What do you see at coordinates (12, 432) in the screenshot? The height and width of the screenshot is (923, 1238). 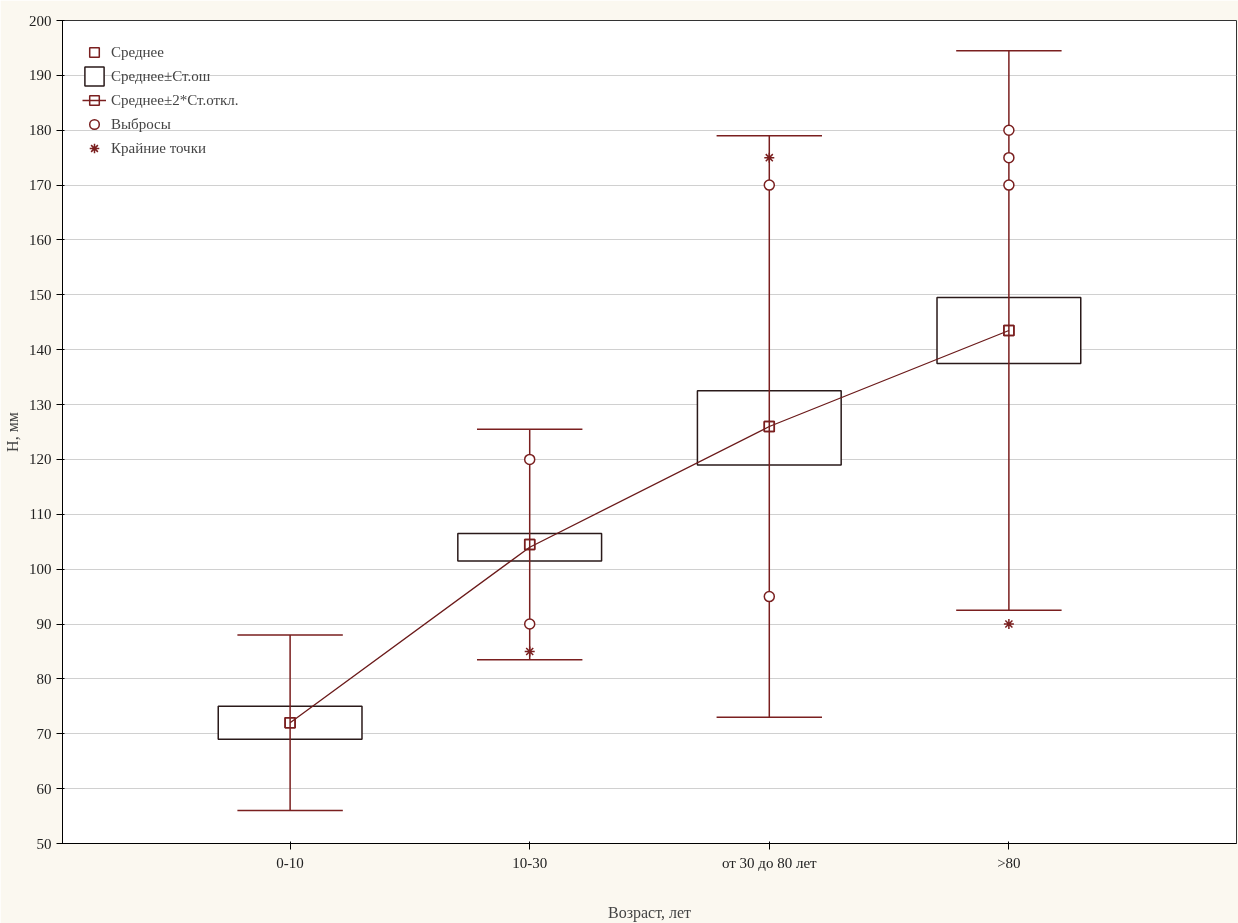 I see `y-axis-title: H, мм` at bounding box center [12, 432].